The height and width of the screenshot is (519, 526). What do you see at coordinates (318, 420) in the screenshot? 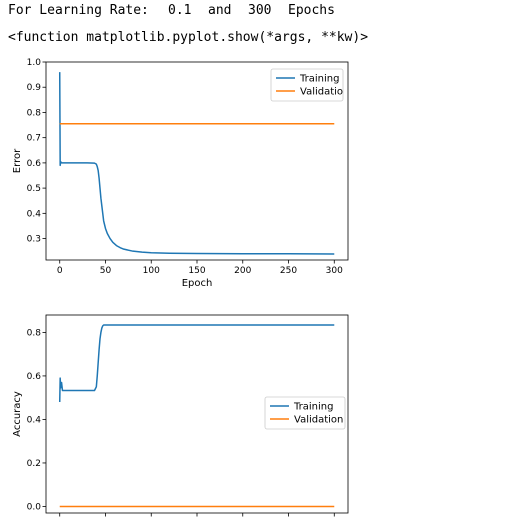
I see `legend-entry: Validation` at bounding box center [318, 420].